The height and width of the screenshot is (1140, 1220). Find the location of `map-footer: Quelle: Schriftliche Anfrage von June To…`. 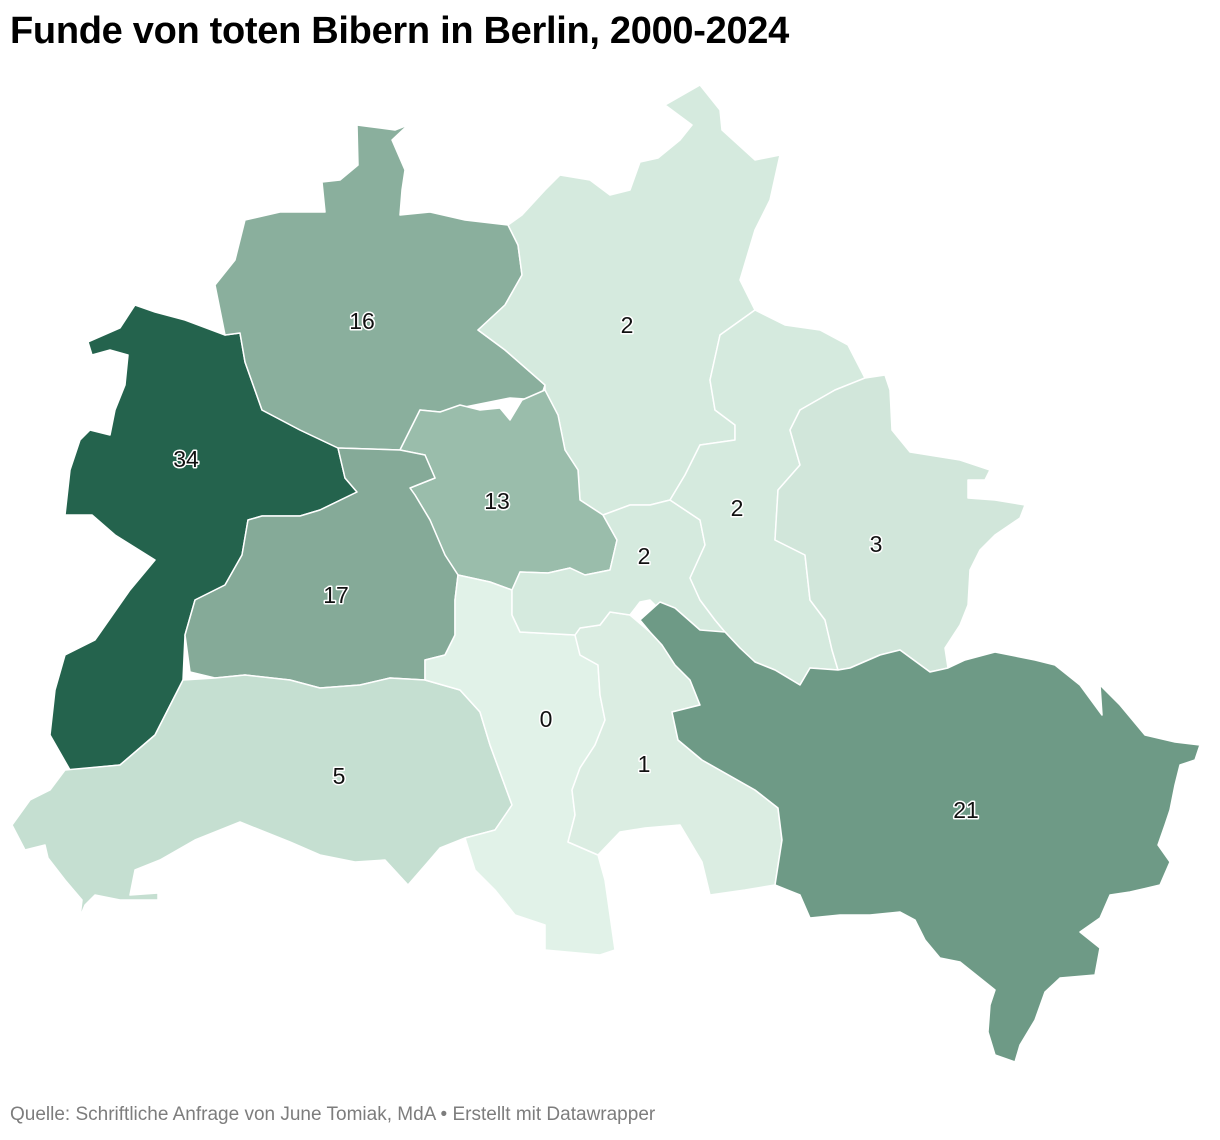

map-footer: Quelle: Schriftliche Anfrage von June To… is located at coordinates (332, 1115).